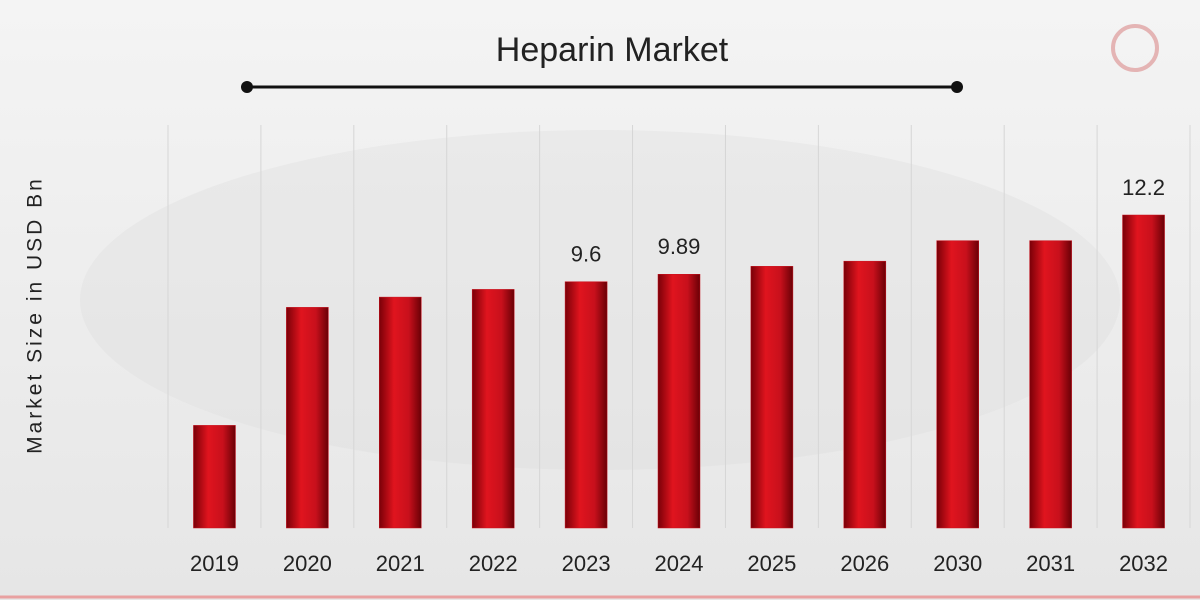  What do you see at coordinates (400, 563) in the screenshot?
I see `x-tick-label: 2021` at bounding box center [400, 563].